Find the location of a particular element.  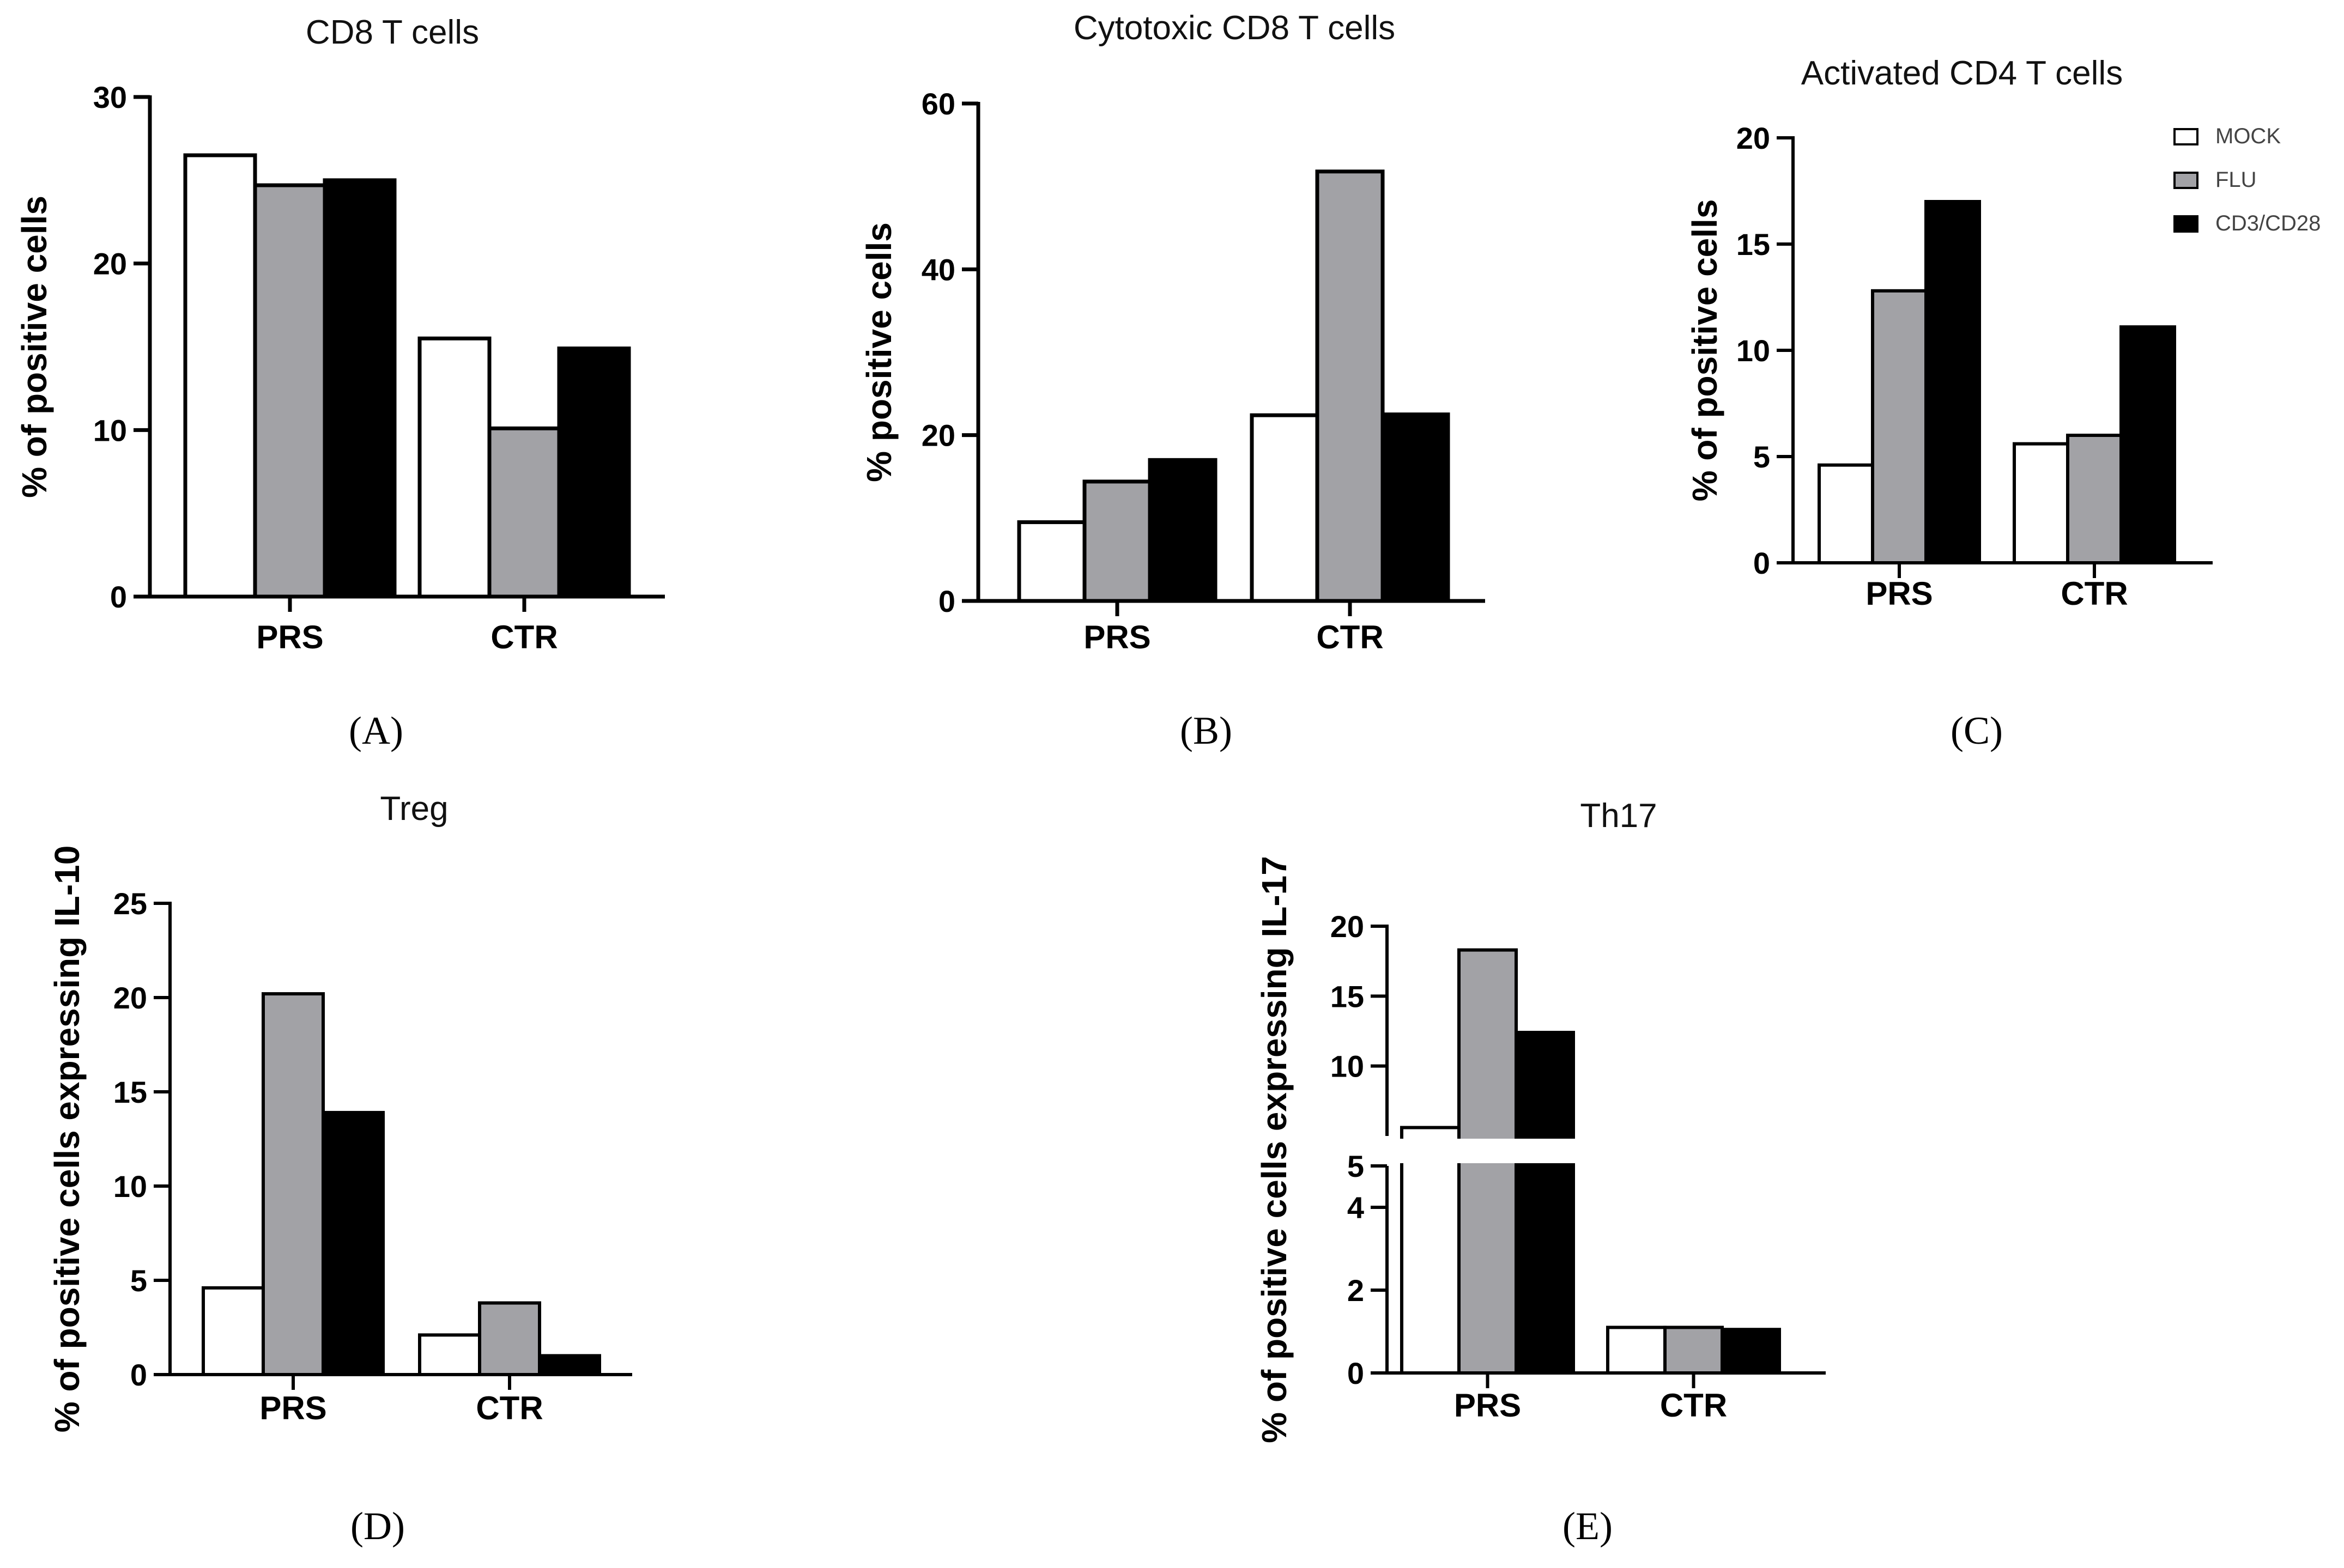

y-axis-label: % of positive cells expressing IL-10 is located at coordinates (67, 1139).